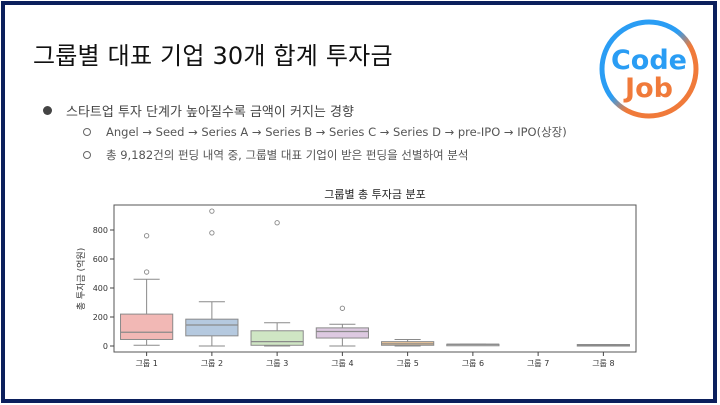 Image resolution: width=720 pixels, height=405 pixels. Describe the element at coordinates (213, 56) in the screenshot. I see `slide-title: 그룹별 대표 기업 30개 합계 투자금` at that location.